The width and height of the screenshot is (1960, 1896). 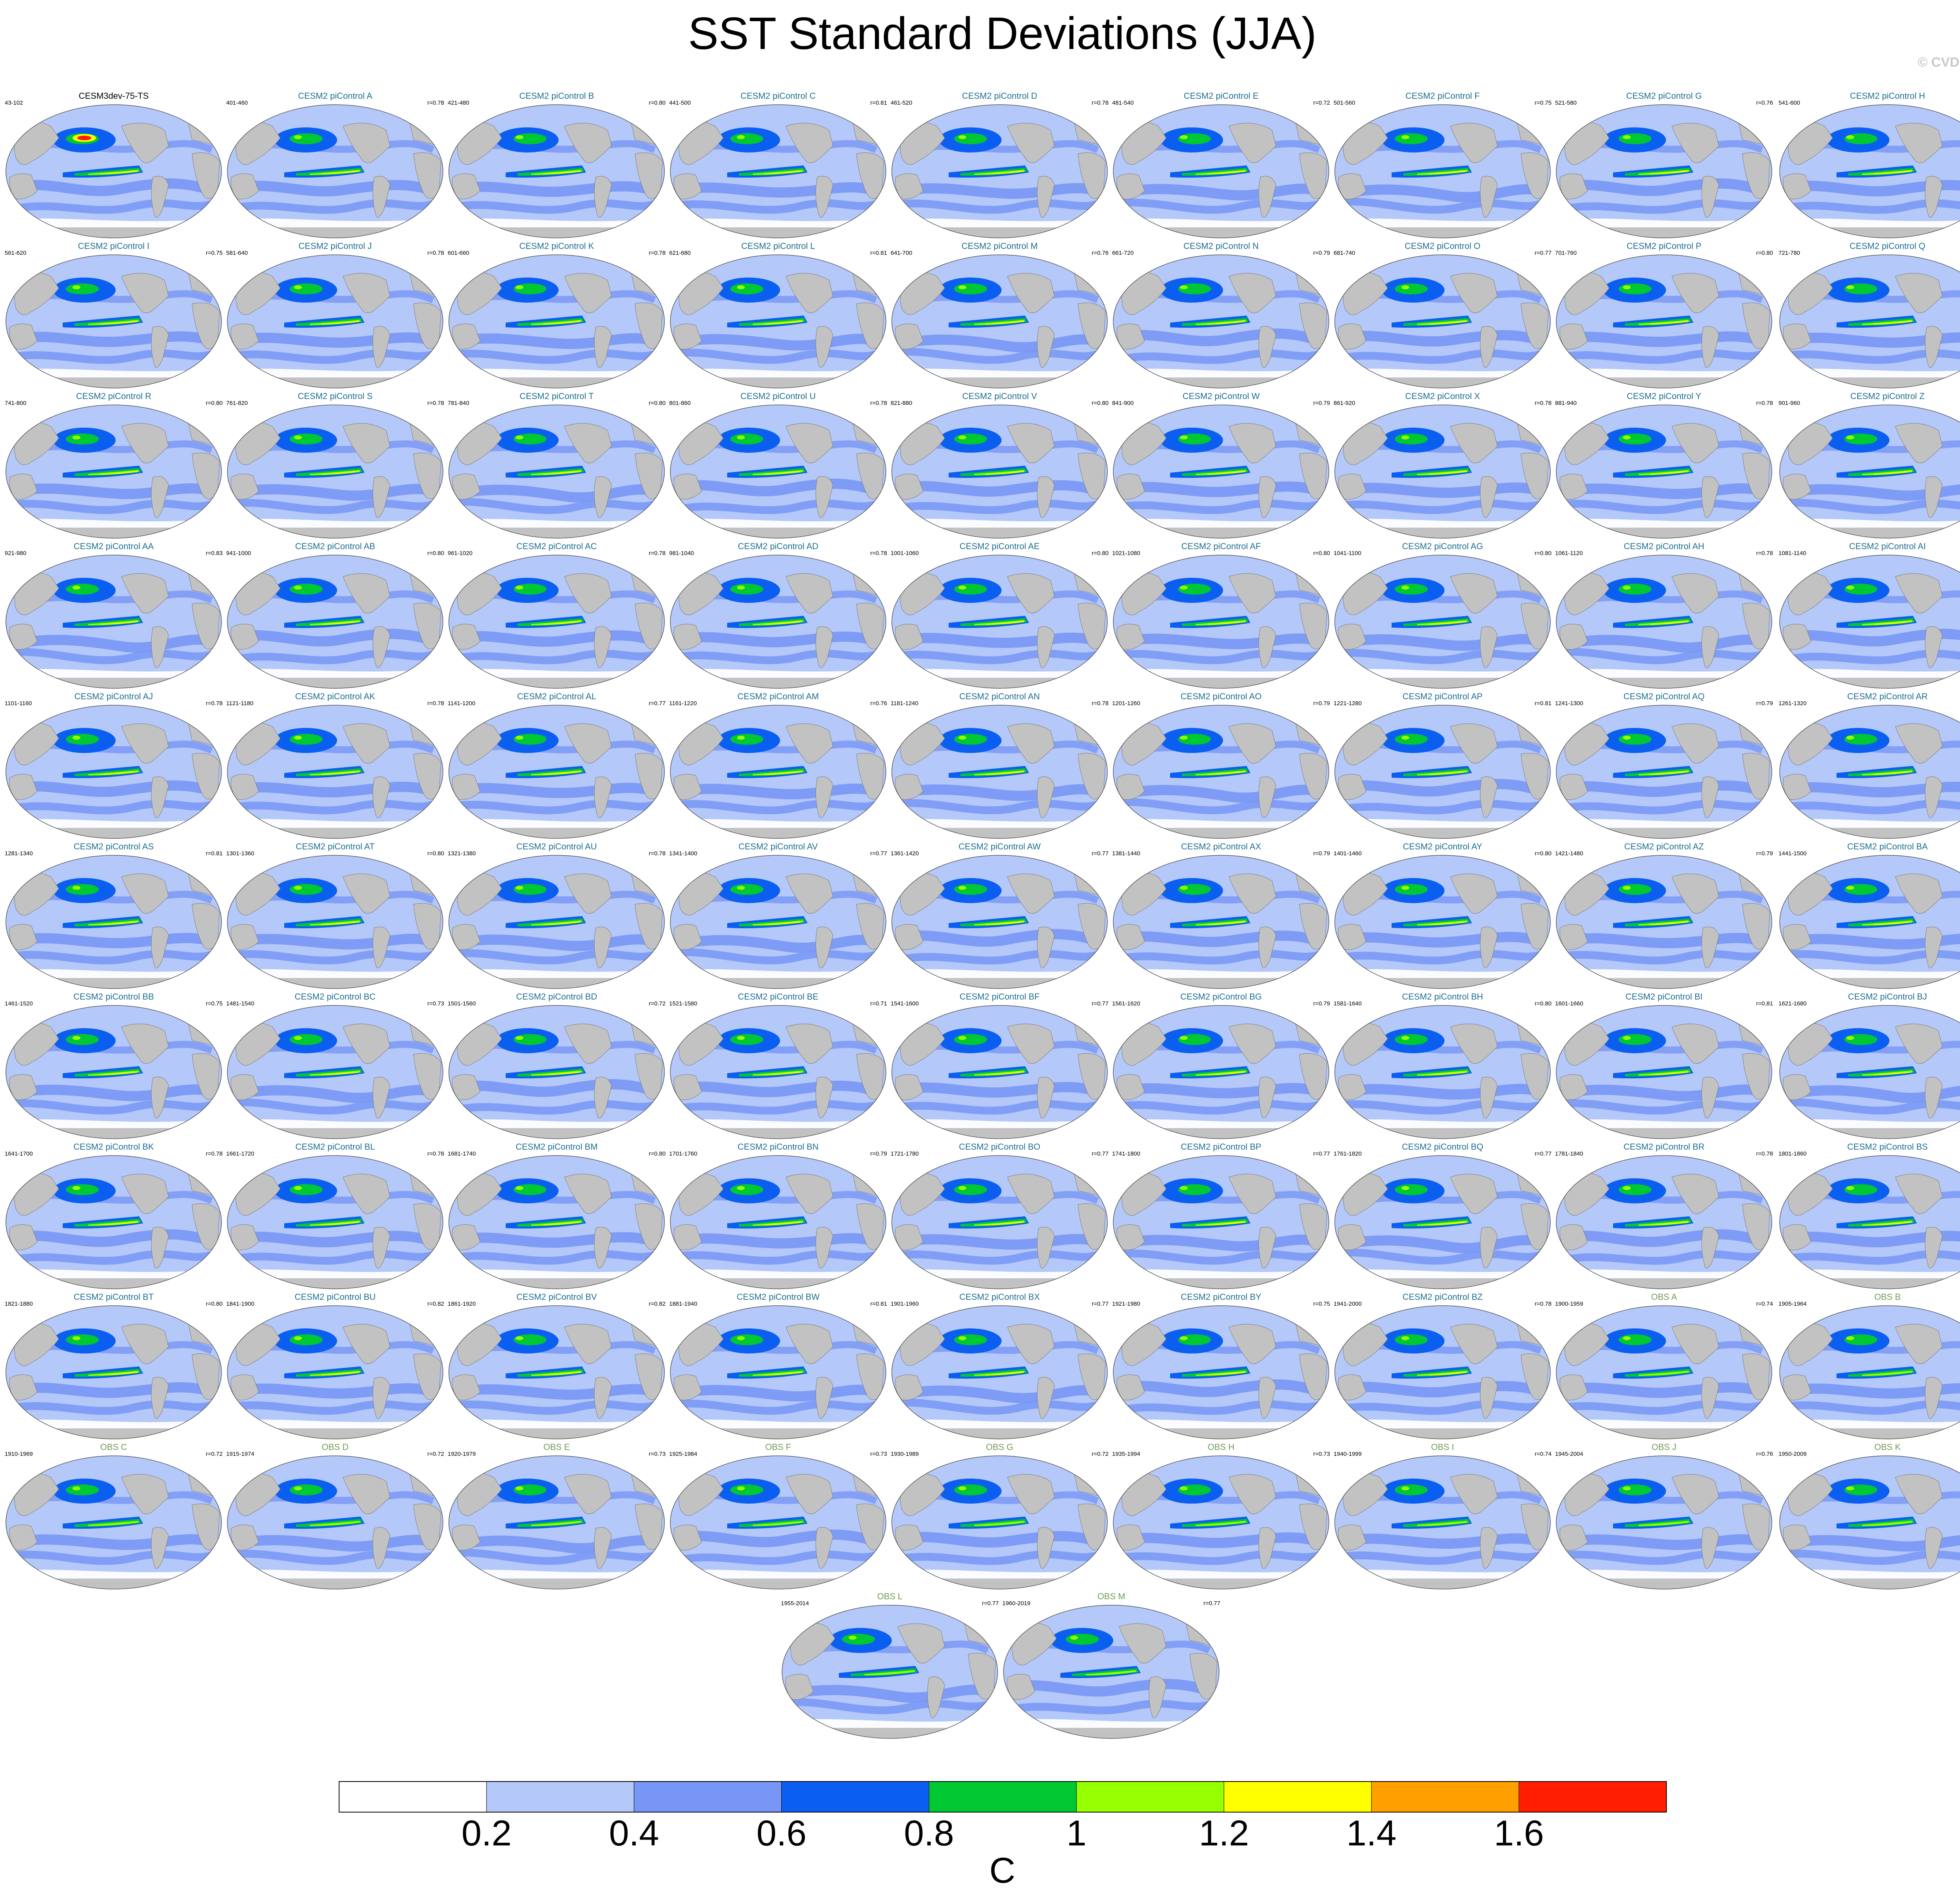 What do you see at coordinates (335, 1218) in the screenshot?
I see `map-panel: CESM2 piControl BL 1661-1720 r=0.78` at bounding box center [335, 1218].